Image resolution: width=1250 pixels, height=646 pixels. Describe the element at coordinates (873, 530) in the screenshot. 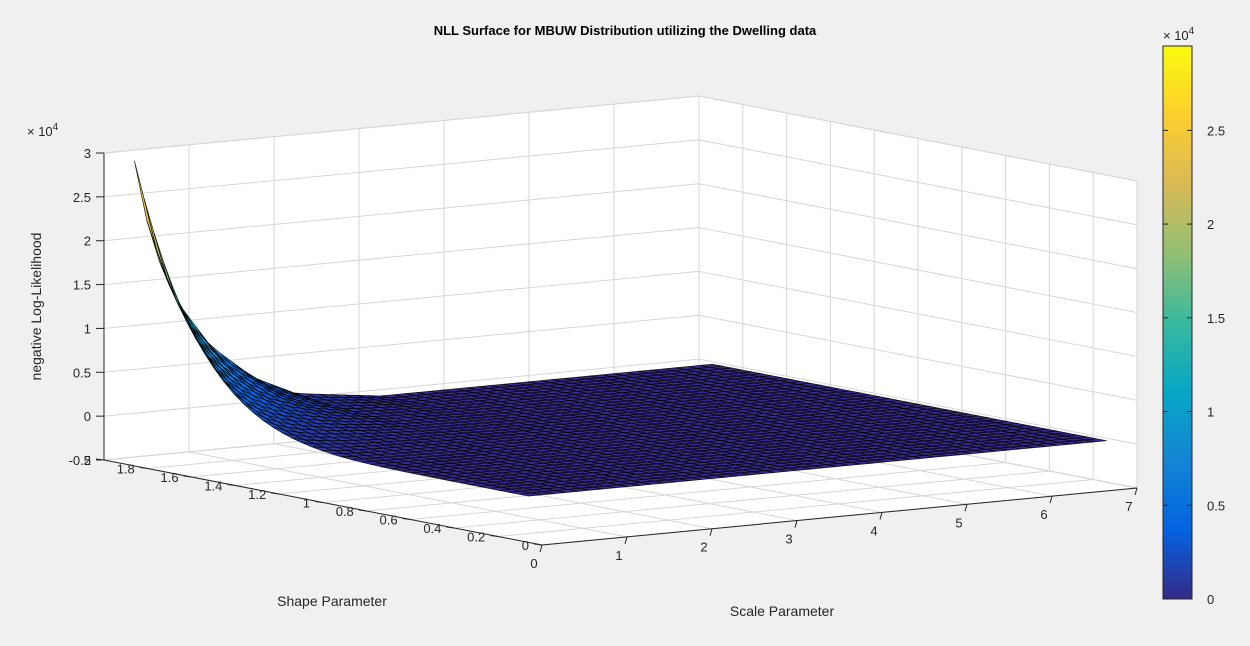

I see `x-tick-label: 4` at that location.